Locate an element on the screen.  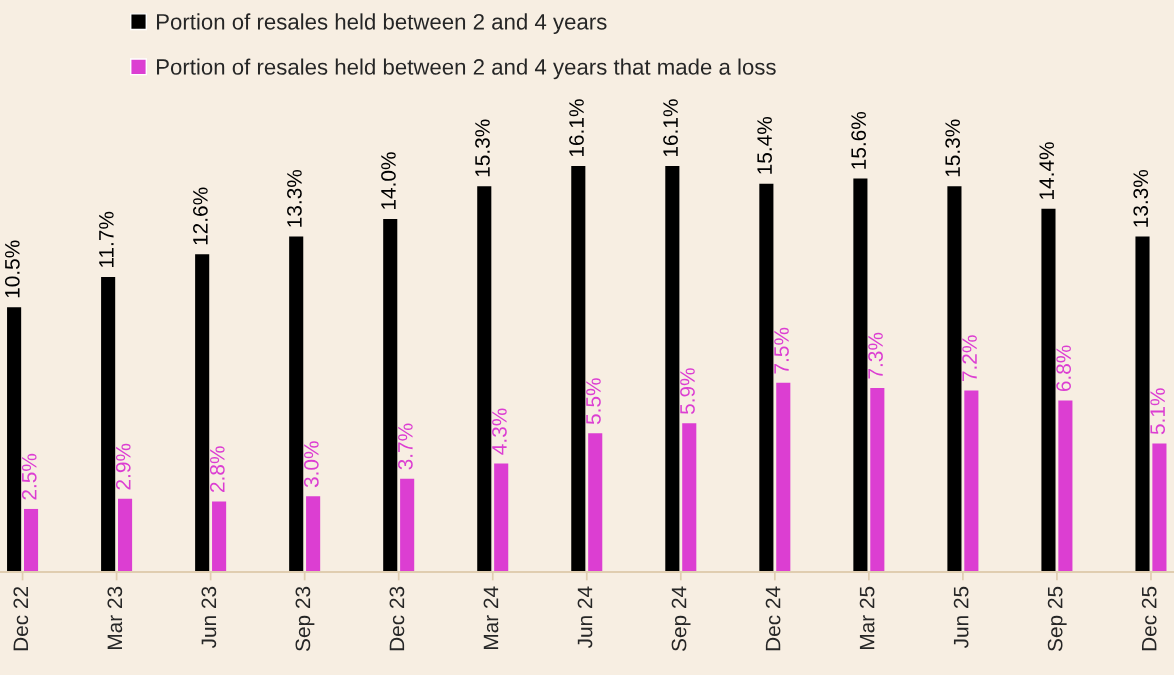
data-label: 7.2% is located at coordinates (969, 358).